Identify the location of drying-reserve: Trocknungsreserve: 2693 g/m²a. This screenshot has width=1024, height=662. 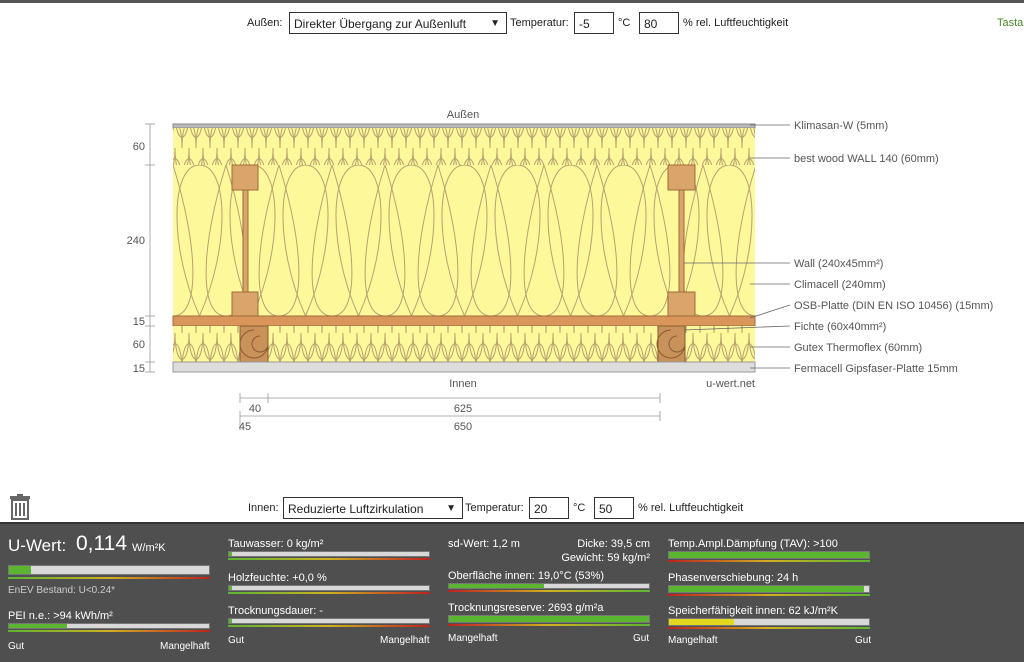
(526, 608).